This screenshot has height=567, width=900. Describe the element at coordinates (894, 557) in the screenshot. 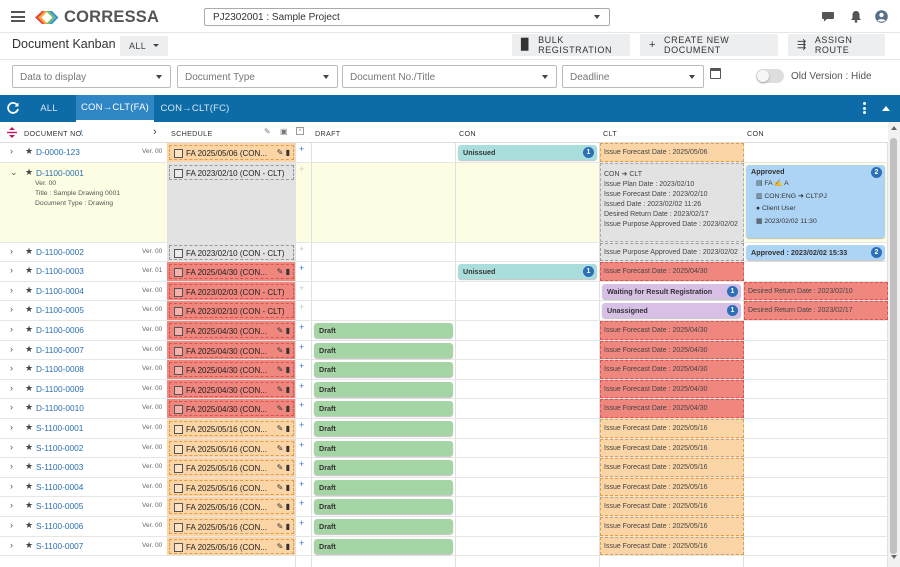

I see `scroll-down-arrow-icon` at that location.